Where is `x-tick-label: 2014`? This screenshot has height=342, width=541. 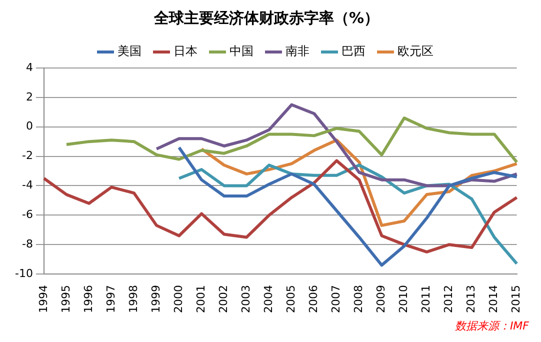 x-tick-label: 2014 is located at coordinates (493, 299).